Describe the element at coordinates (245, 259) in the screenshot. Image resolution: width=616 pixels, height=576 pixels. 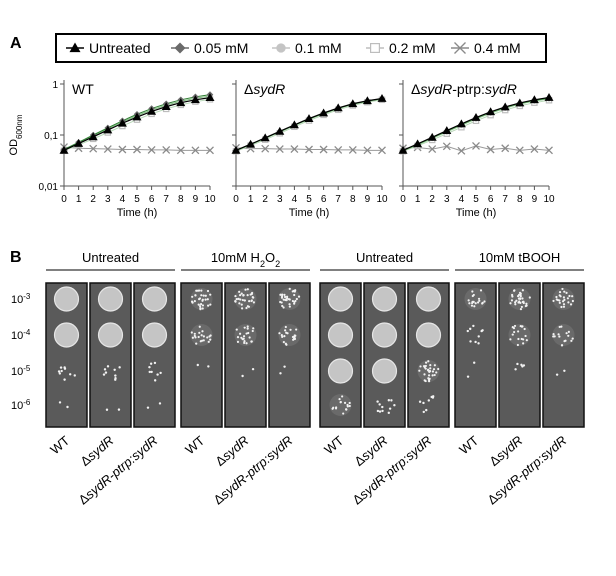
I see `treatment-title: 10mM H2O2` at that location.